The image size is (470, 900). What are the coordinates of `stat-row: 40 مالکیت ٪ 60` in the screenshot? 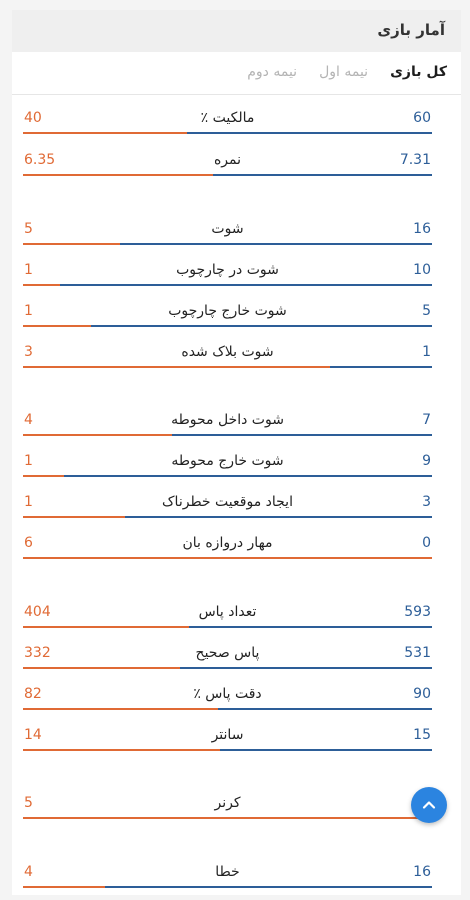 It's located at (227, 122).